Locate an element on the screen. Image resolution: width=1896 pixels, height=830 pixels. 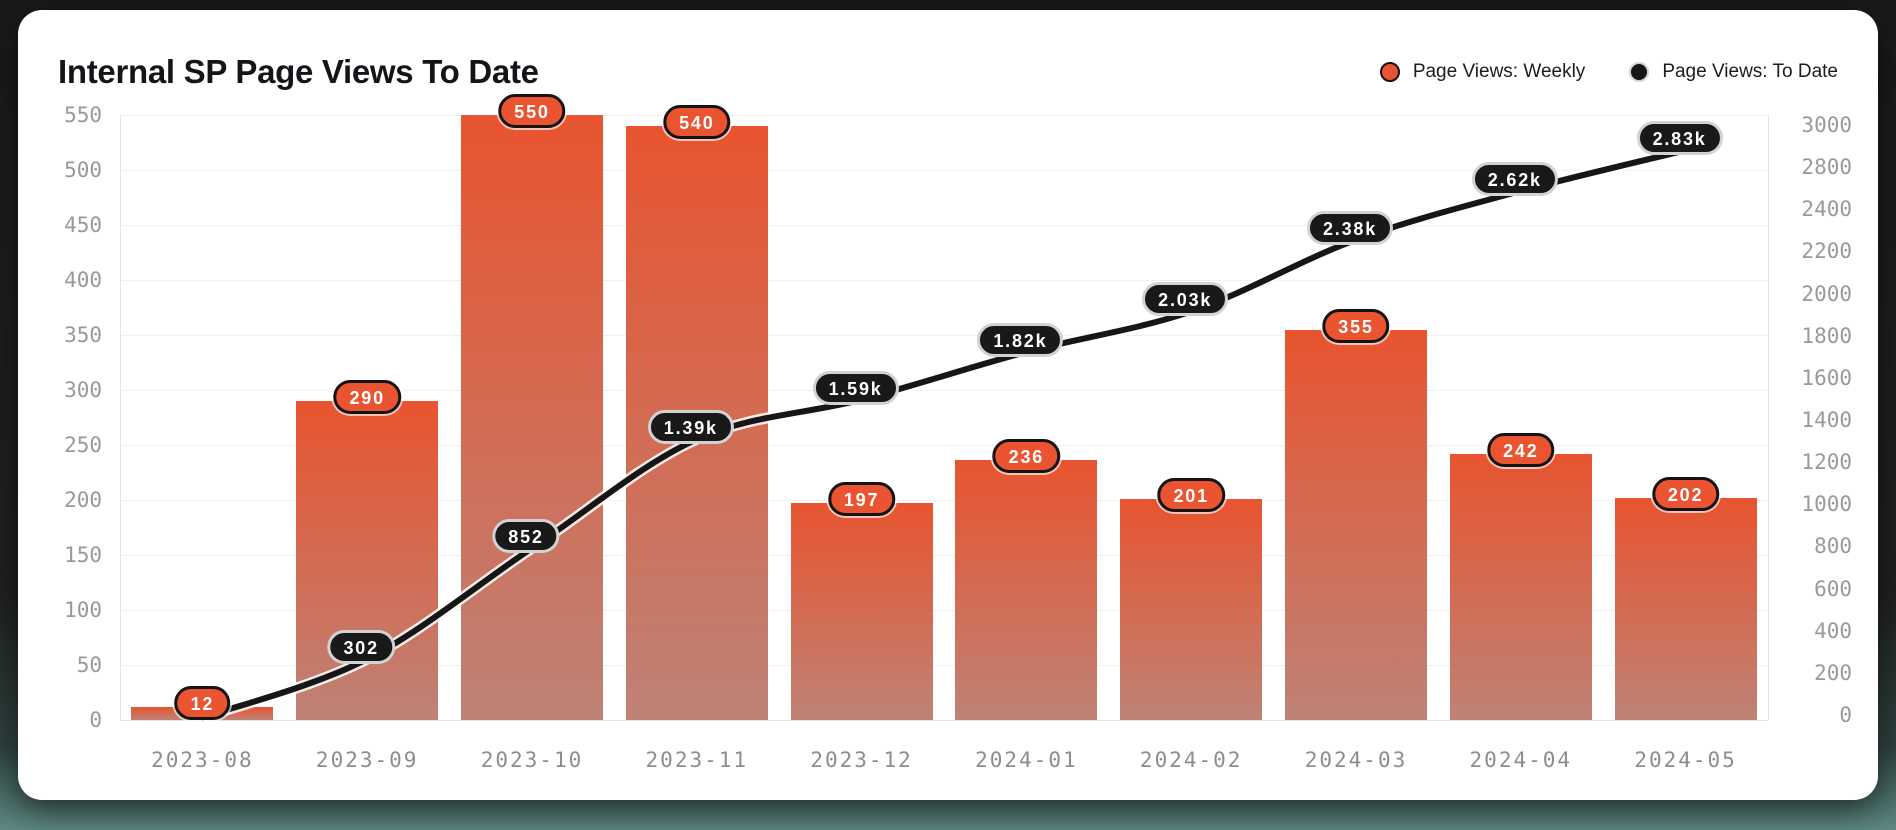
bar-value-badge: 540 is located at coordinates (697, 122).